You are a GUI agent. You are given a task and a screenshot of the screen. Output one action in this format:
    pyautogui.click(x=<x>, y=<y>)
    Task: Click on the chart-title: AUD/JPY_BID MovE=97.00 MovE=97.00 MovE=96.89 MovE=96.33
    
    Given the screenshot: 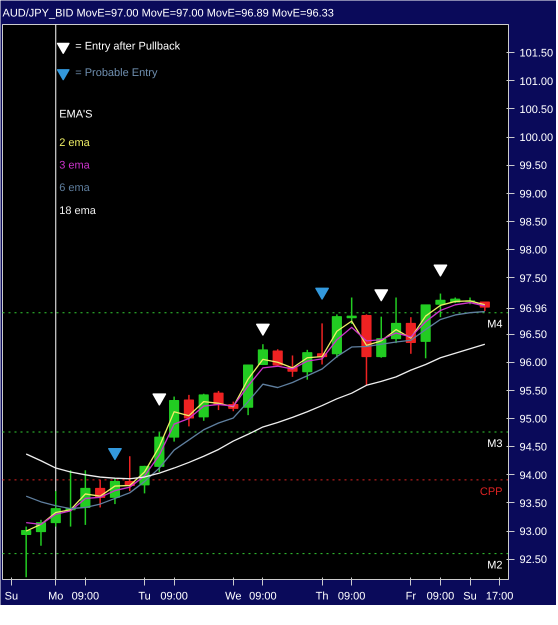 What is the action you would take?
    pyautogui.click(x=168, y=14)
    